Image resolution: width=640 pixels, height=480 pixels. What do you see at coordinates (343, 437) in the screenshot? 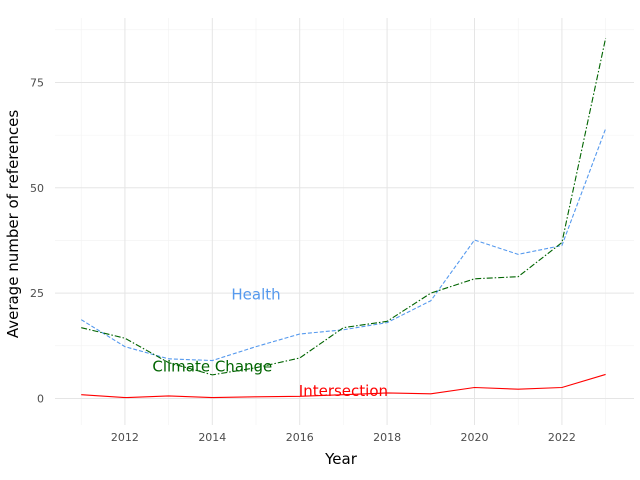
I see `x-axis-tick-labels: 2012 2014 2016 2018 2020 2022` at bounding box center [343, 437].